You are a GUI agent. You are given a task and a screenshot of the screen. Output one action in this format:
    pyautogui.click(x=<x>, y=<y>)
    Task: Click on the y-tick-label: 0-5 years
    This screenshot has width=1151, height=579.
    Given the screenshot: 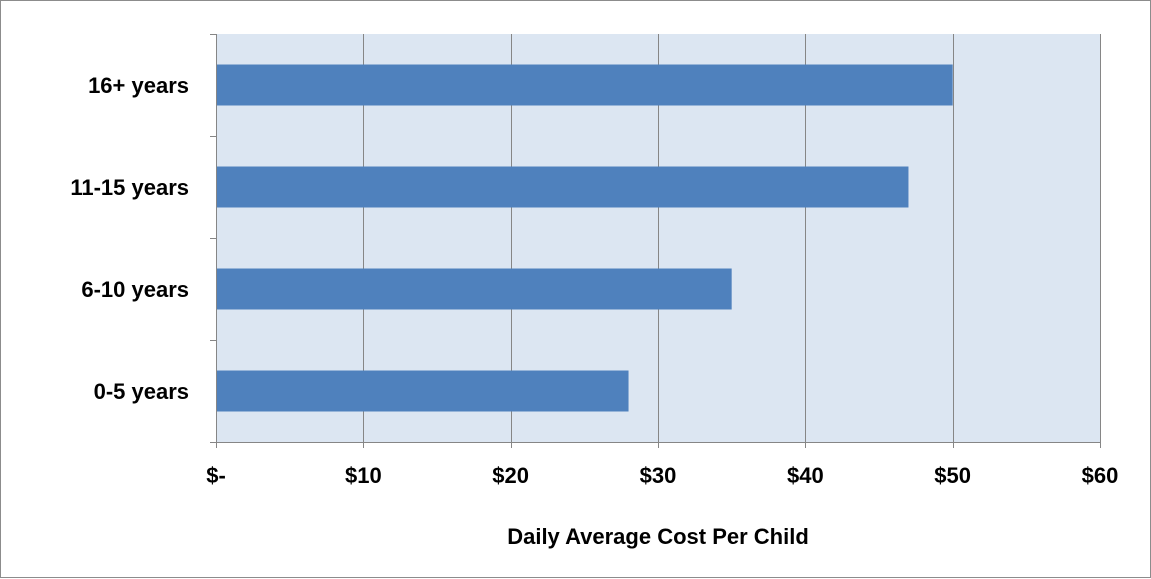 What is the action you would take?
    pyautogui.click(x=141, y=391)
    